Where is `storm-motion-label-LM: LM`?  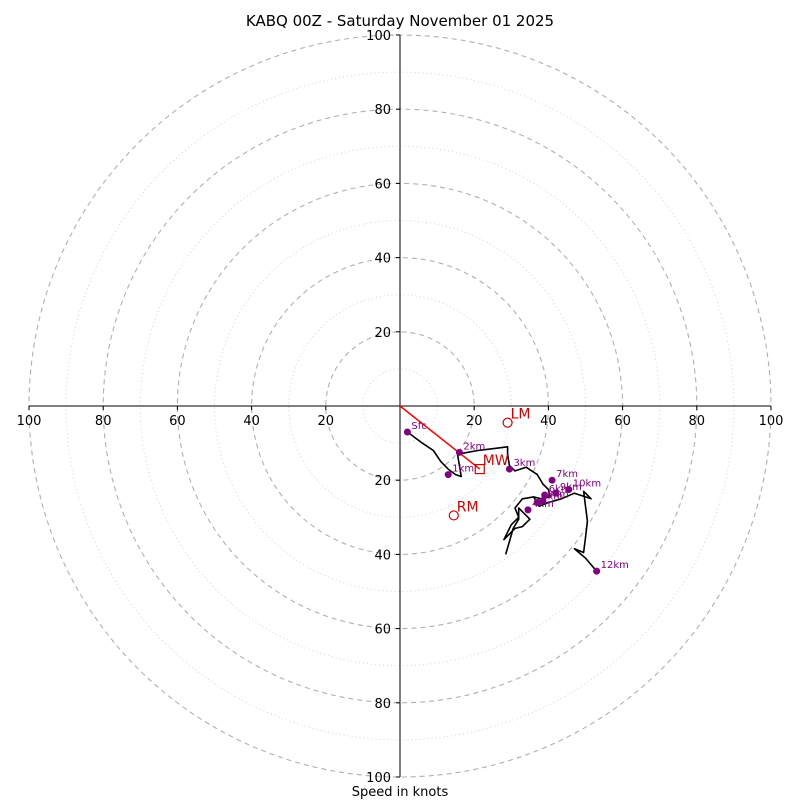
storm-motion-label-LM: LM is located at coordinates (521, 415).